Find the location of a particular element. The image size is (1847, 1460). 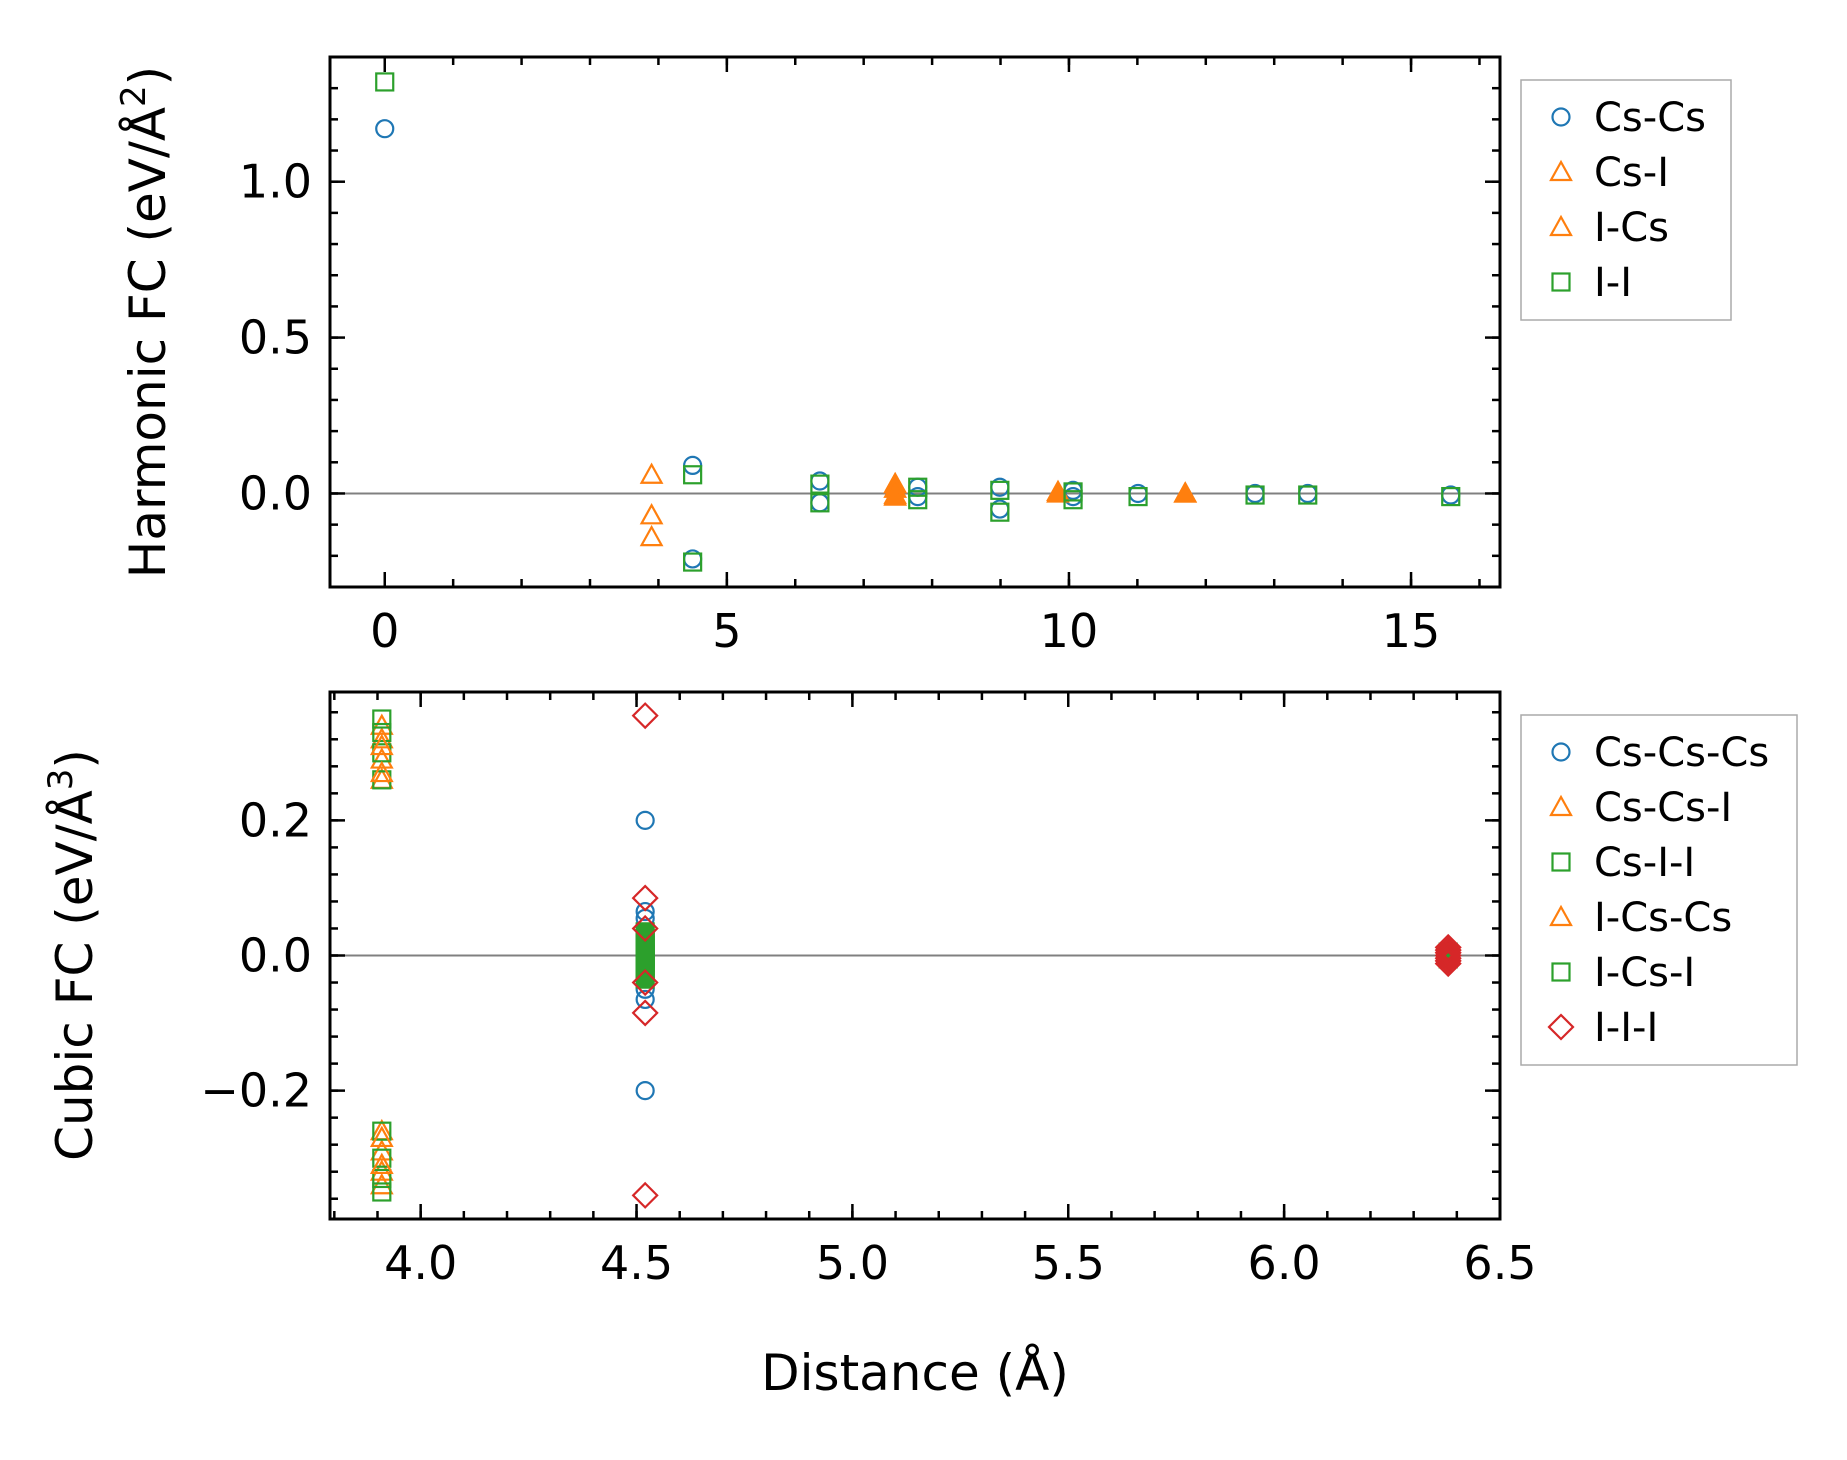

harmonic-legend-label: Cs-I is located at coordinates (1631, 173).